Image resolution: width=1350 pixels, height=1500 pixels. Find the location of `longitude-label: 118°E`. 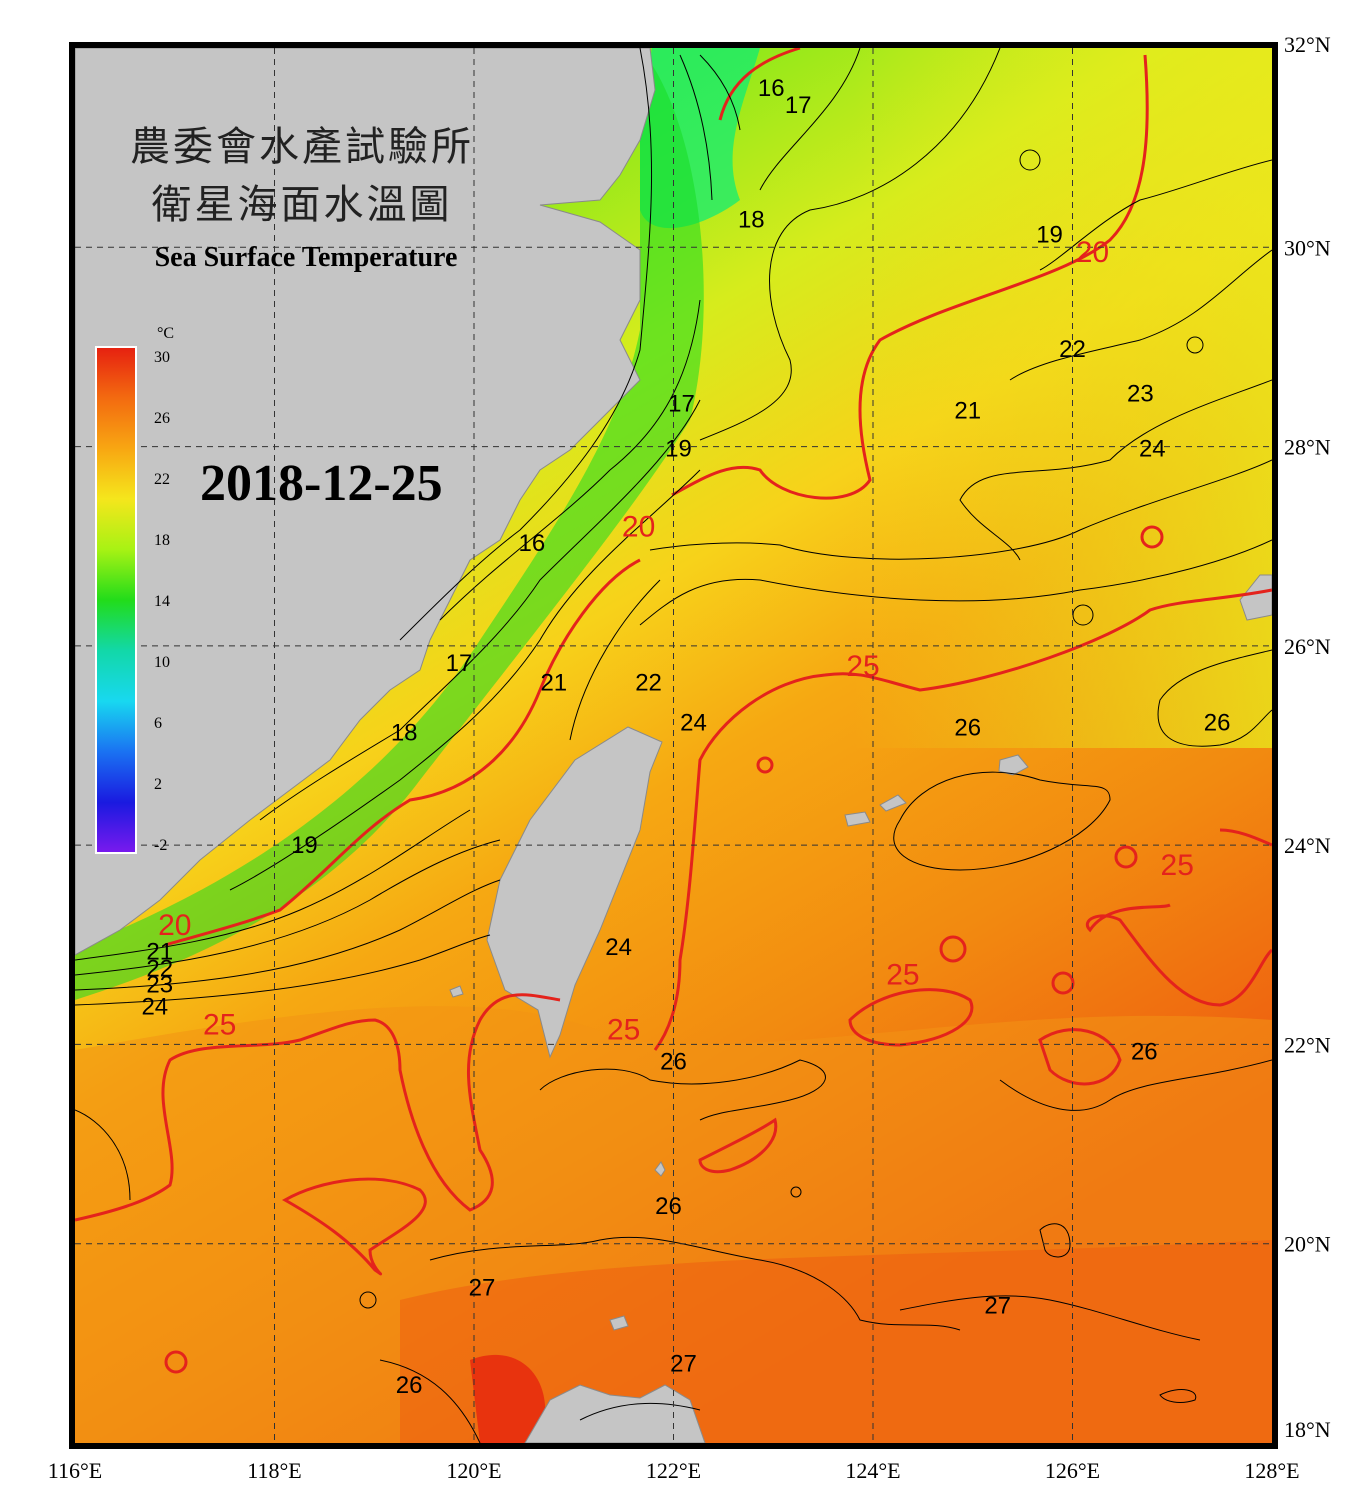

longitude-label: 118°E is located at coordinates (274, 1470).